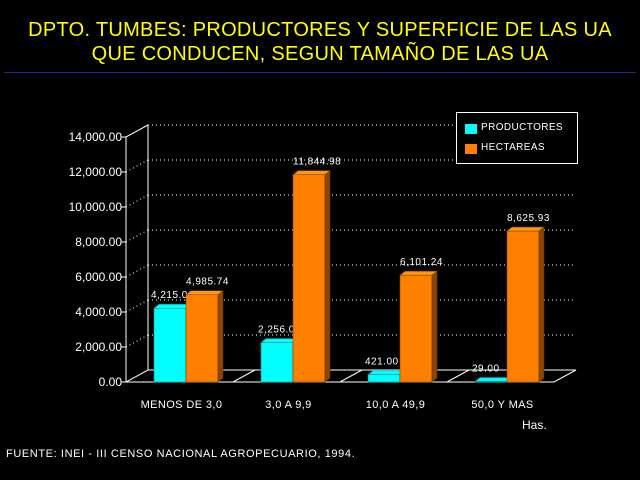 The height and width of the screenshot is (480, 640). Describe the element at coordinates (522, 127) in the screenshot. I see `legend-label-productores: PRODUCTORES` at that location.